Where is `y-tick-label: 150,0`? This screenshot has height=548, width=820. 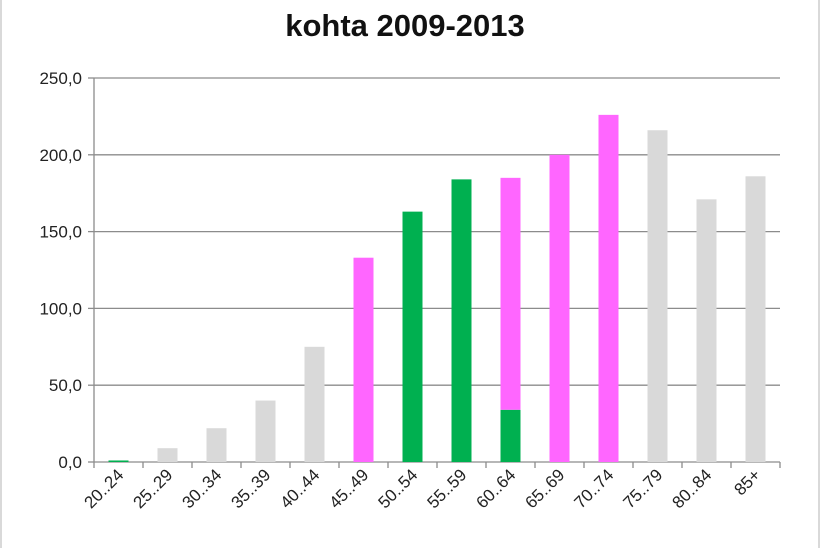
y-tick-label: 150,0 is located at coordinates (60, 232).